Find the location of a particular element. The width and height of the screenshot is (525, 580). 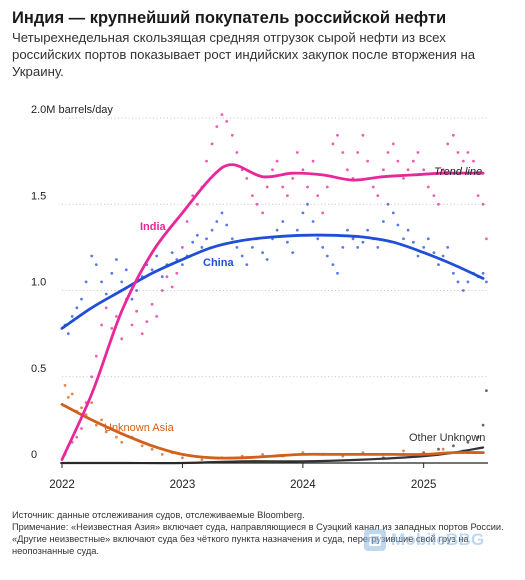

india-label: India is located at coordinates (153, 227).